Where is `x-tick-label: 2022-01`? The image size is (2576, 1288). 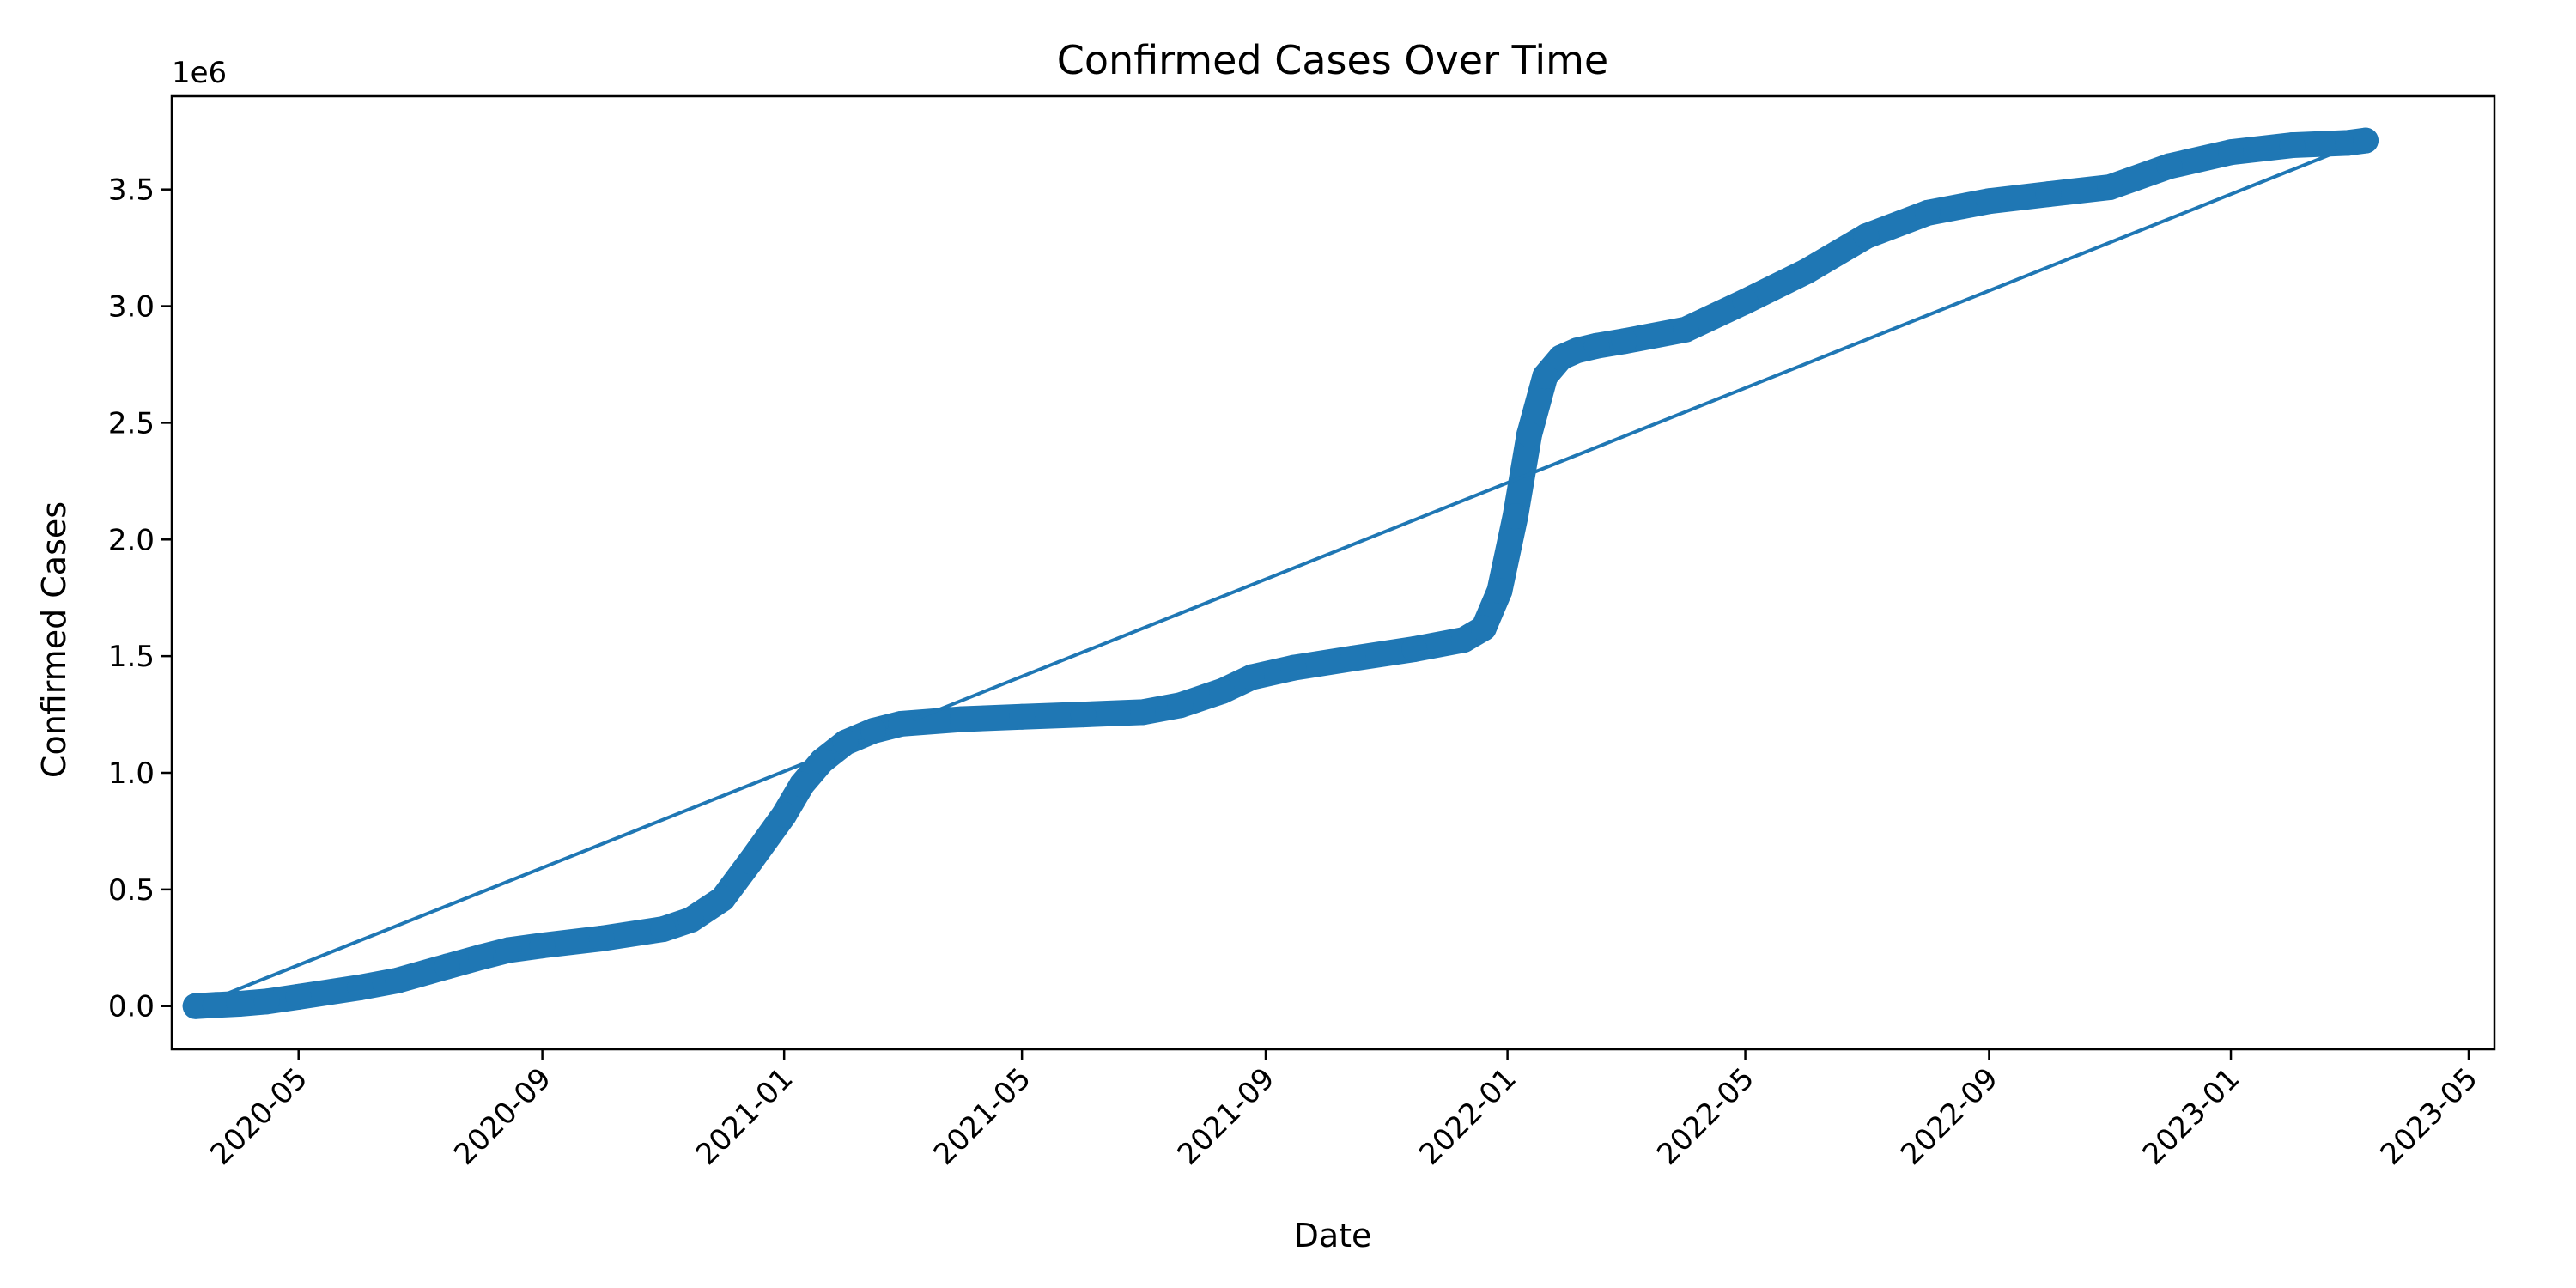
x-tick-label: 2022-01 is located at coordinates (1468, 1116).